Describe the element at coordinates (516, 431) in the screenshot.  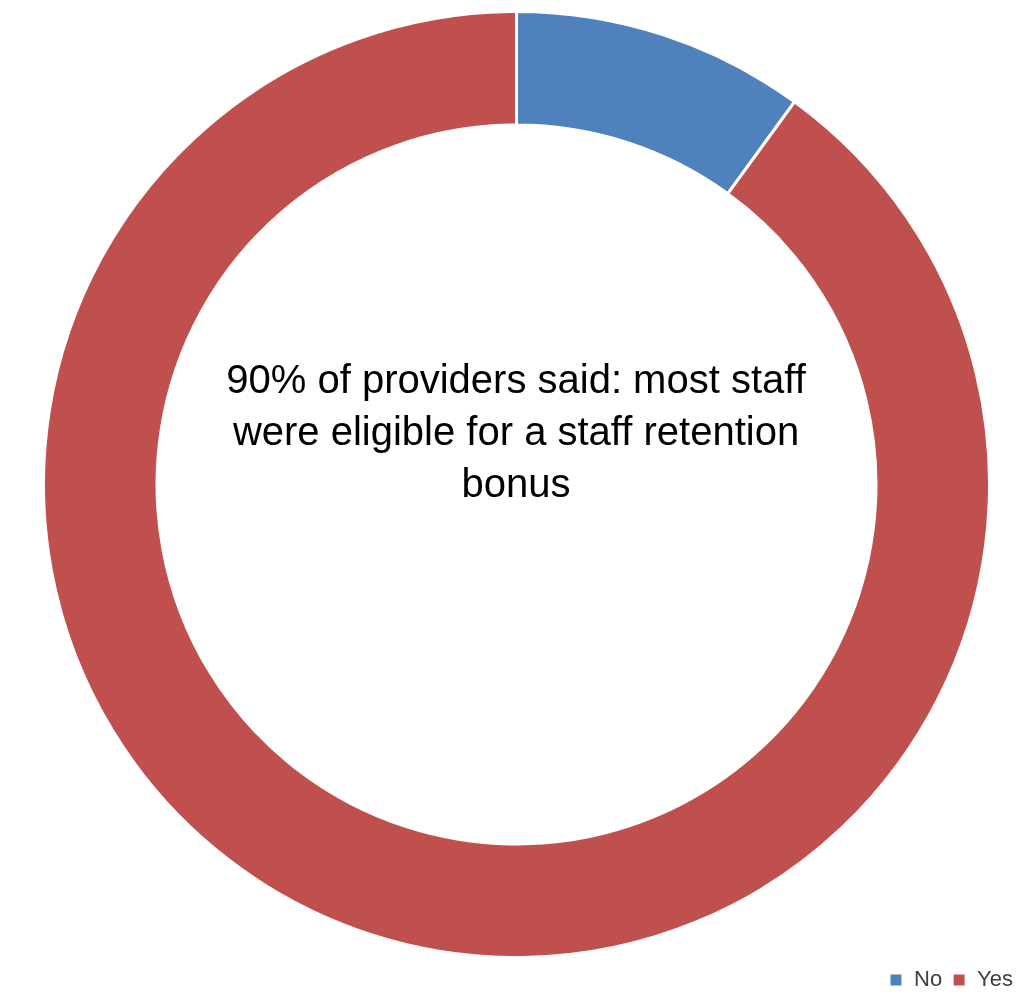
I see `text: 90% of providers said: most staff were eligible for a staff retention bonus` at that location.